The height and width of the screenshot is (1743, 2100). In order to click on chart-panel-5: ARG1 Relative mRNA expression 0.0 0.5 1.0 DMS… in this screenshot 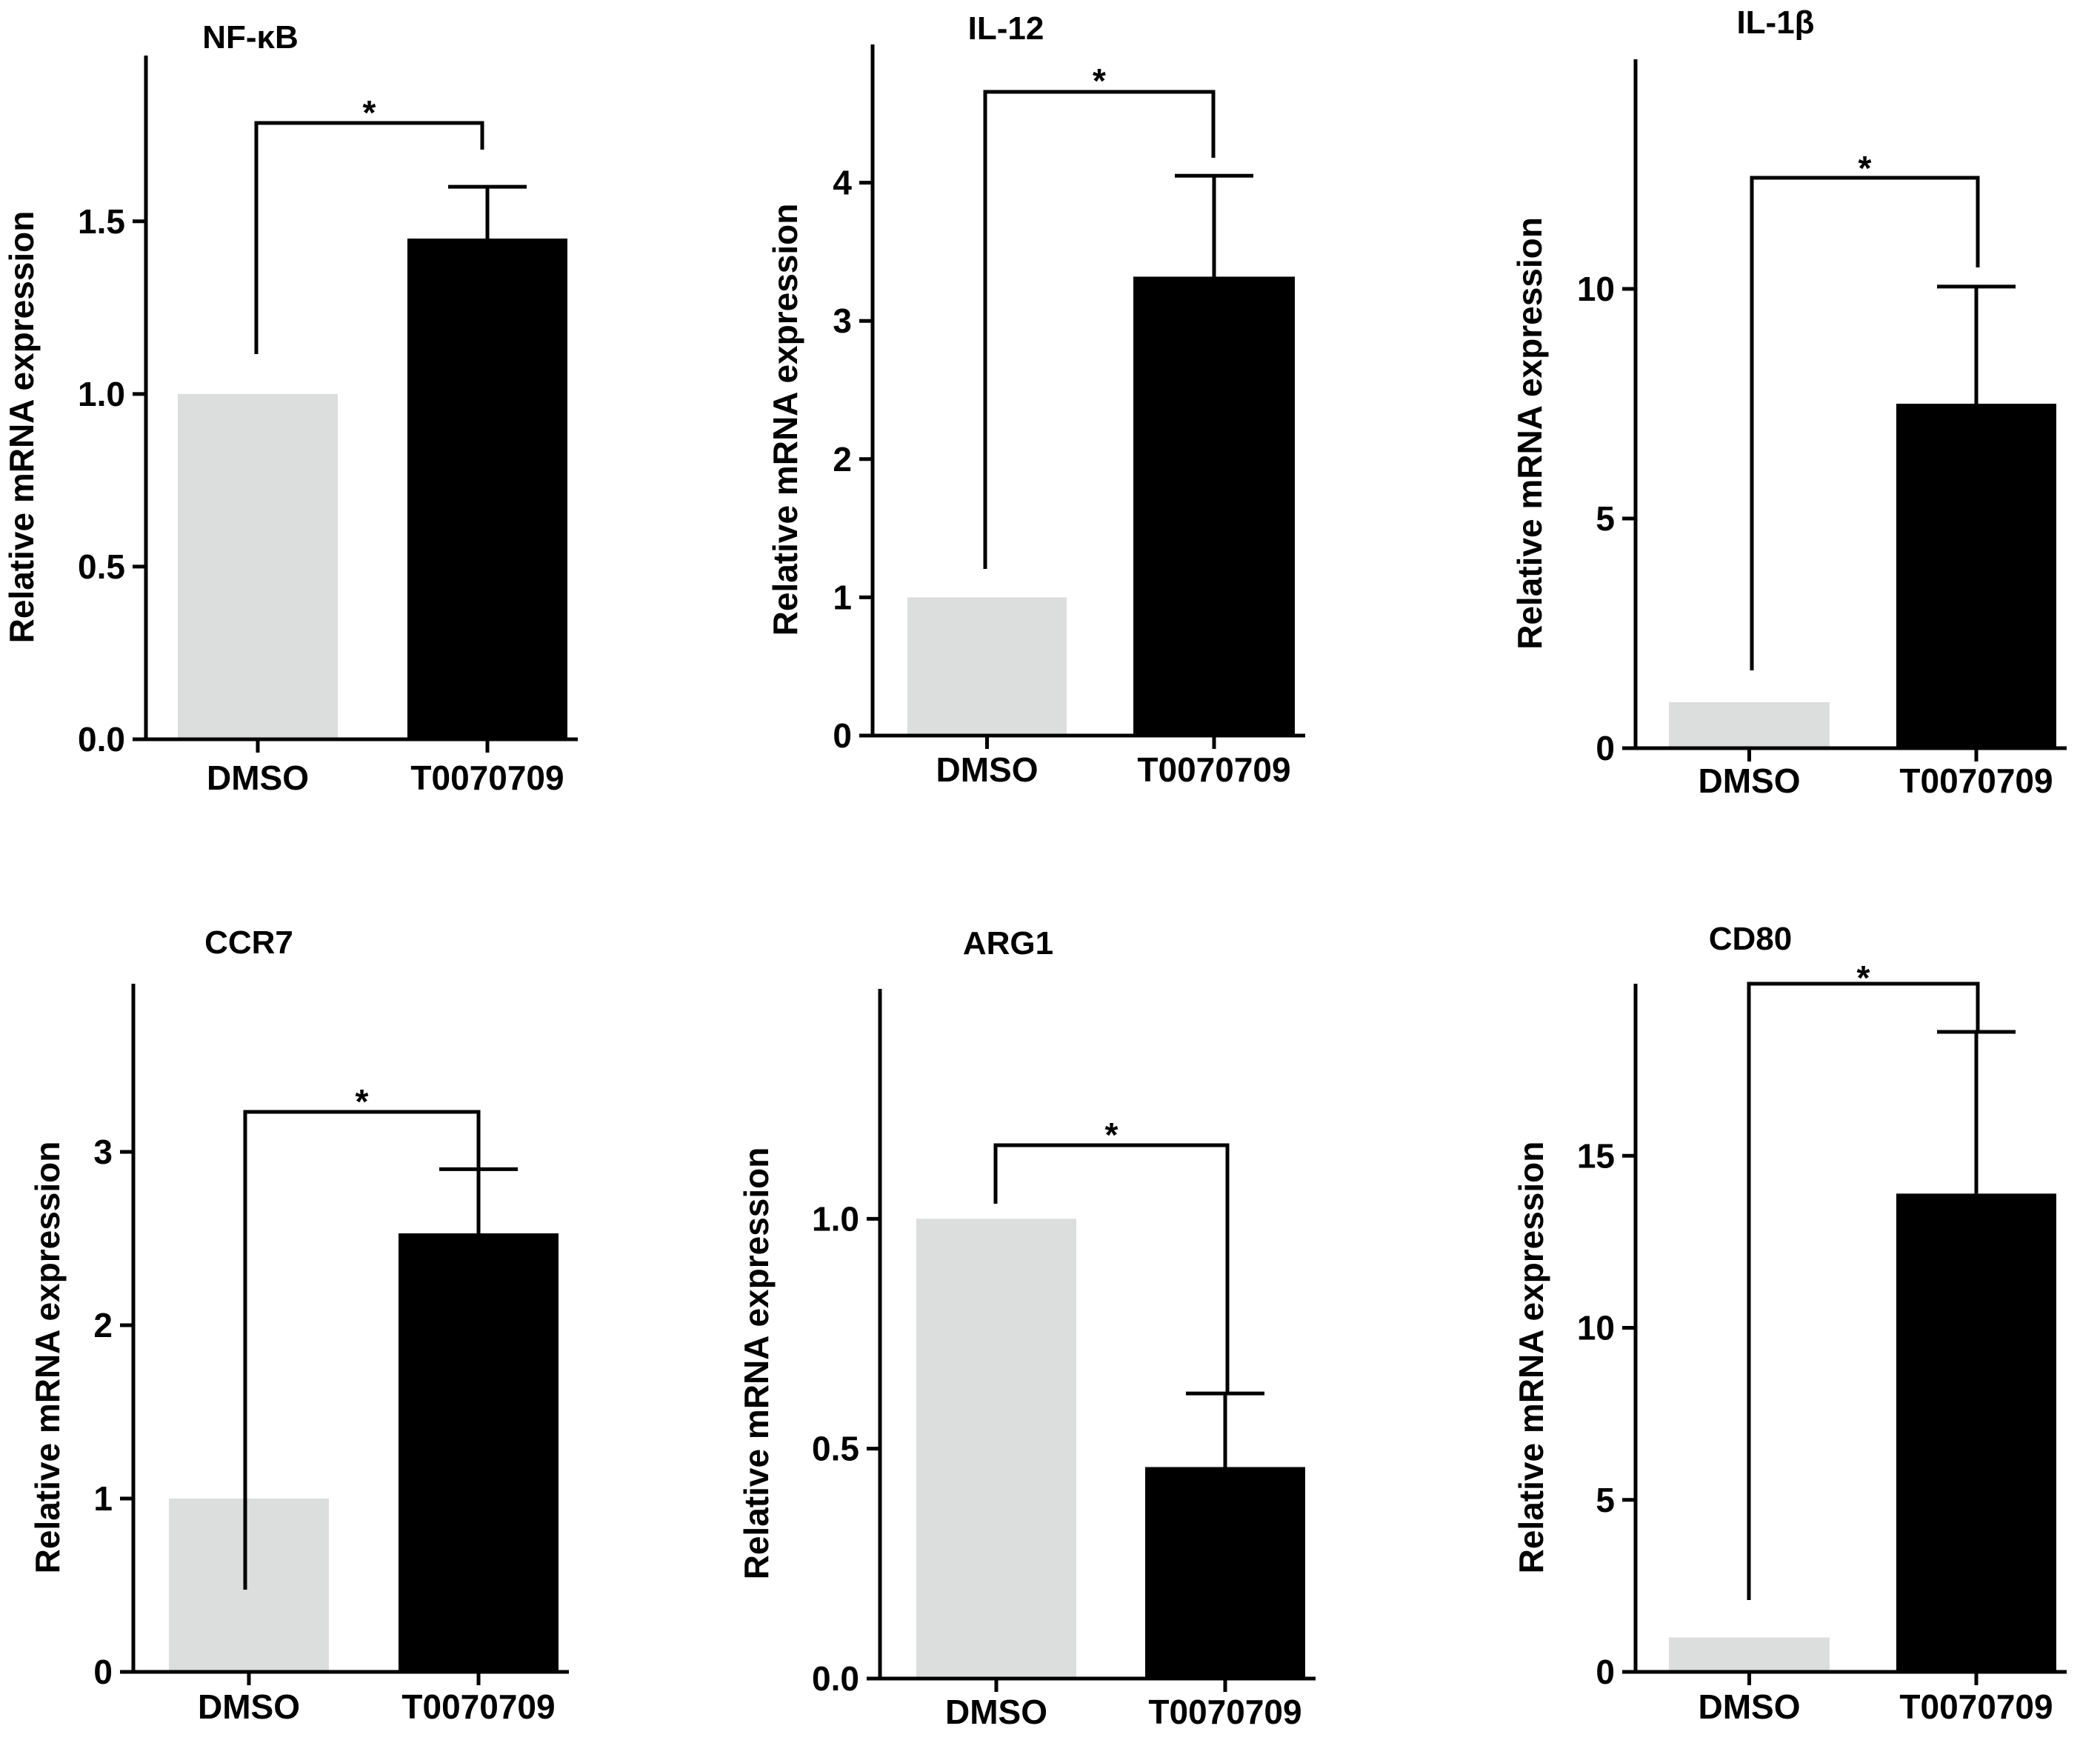, I will do `click(1026, 1328)`.